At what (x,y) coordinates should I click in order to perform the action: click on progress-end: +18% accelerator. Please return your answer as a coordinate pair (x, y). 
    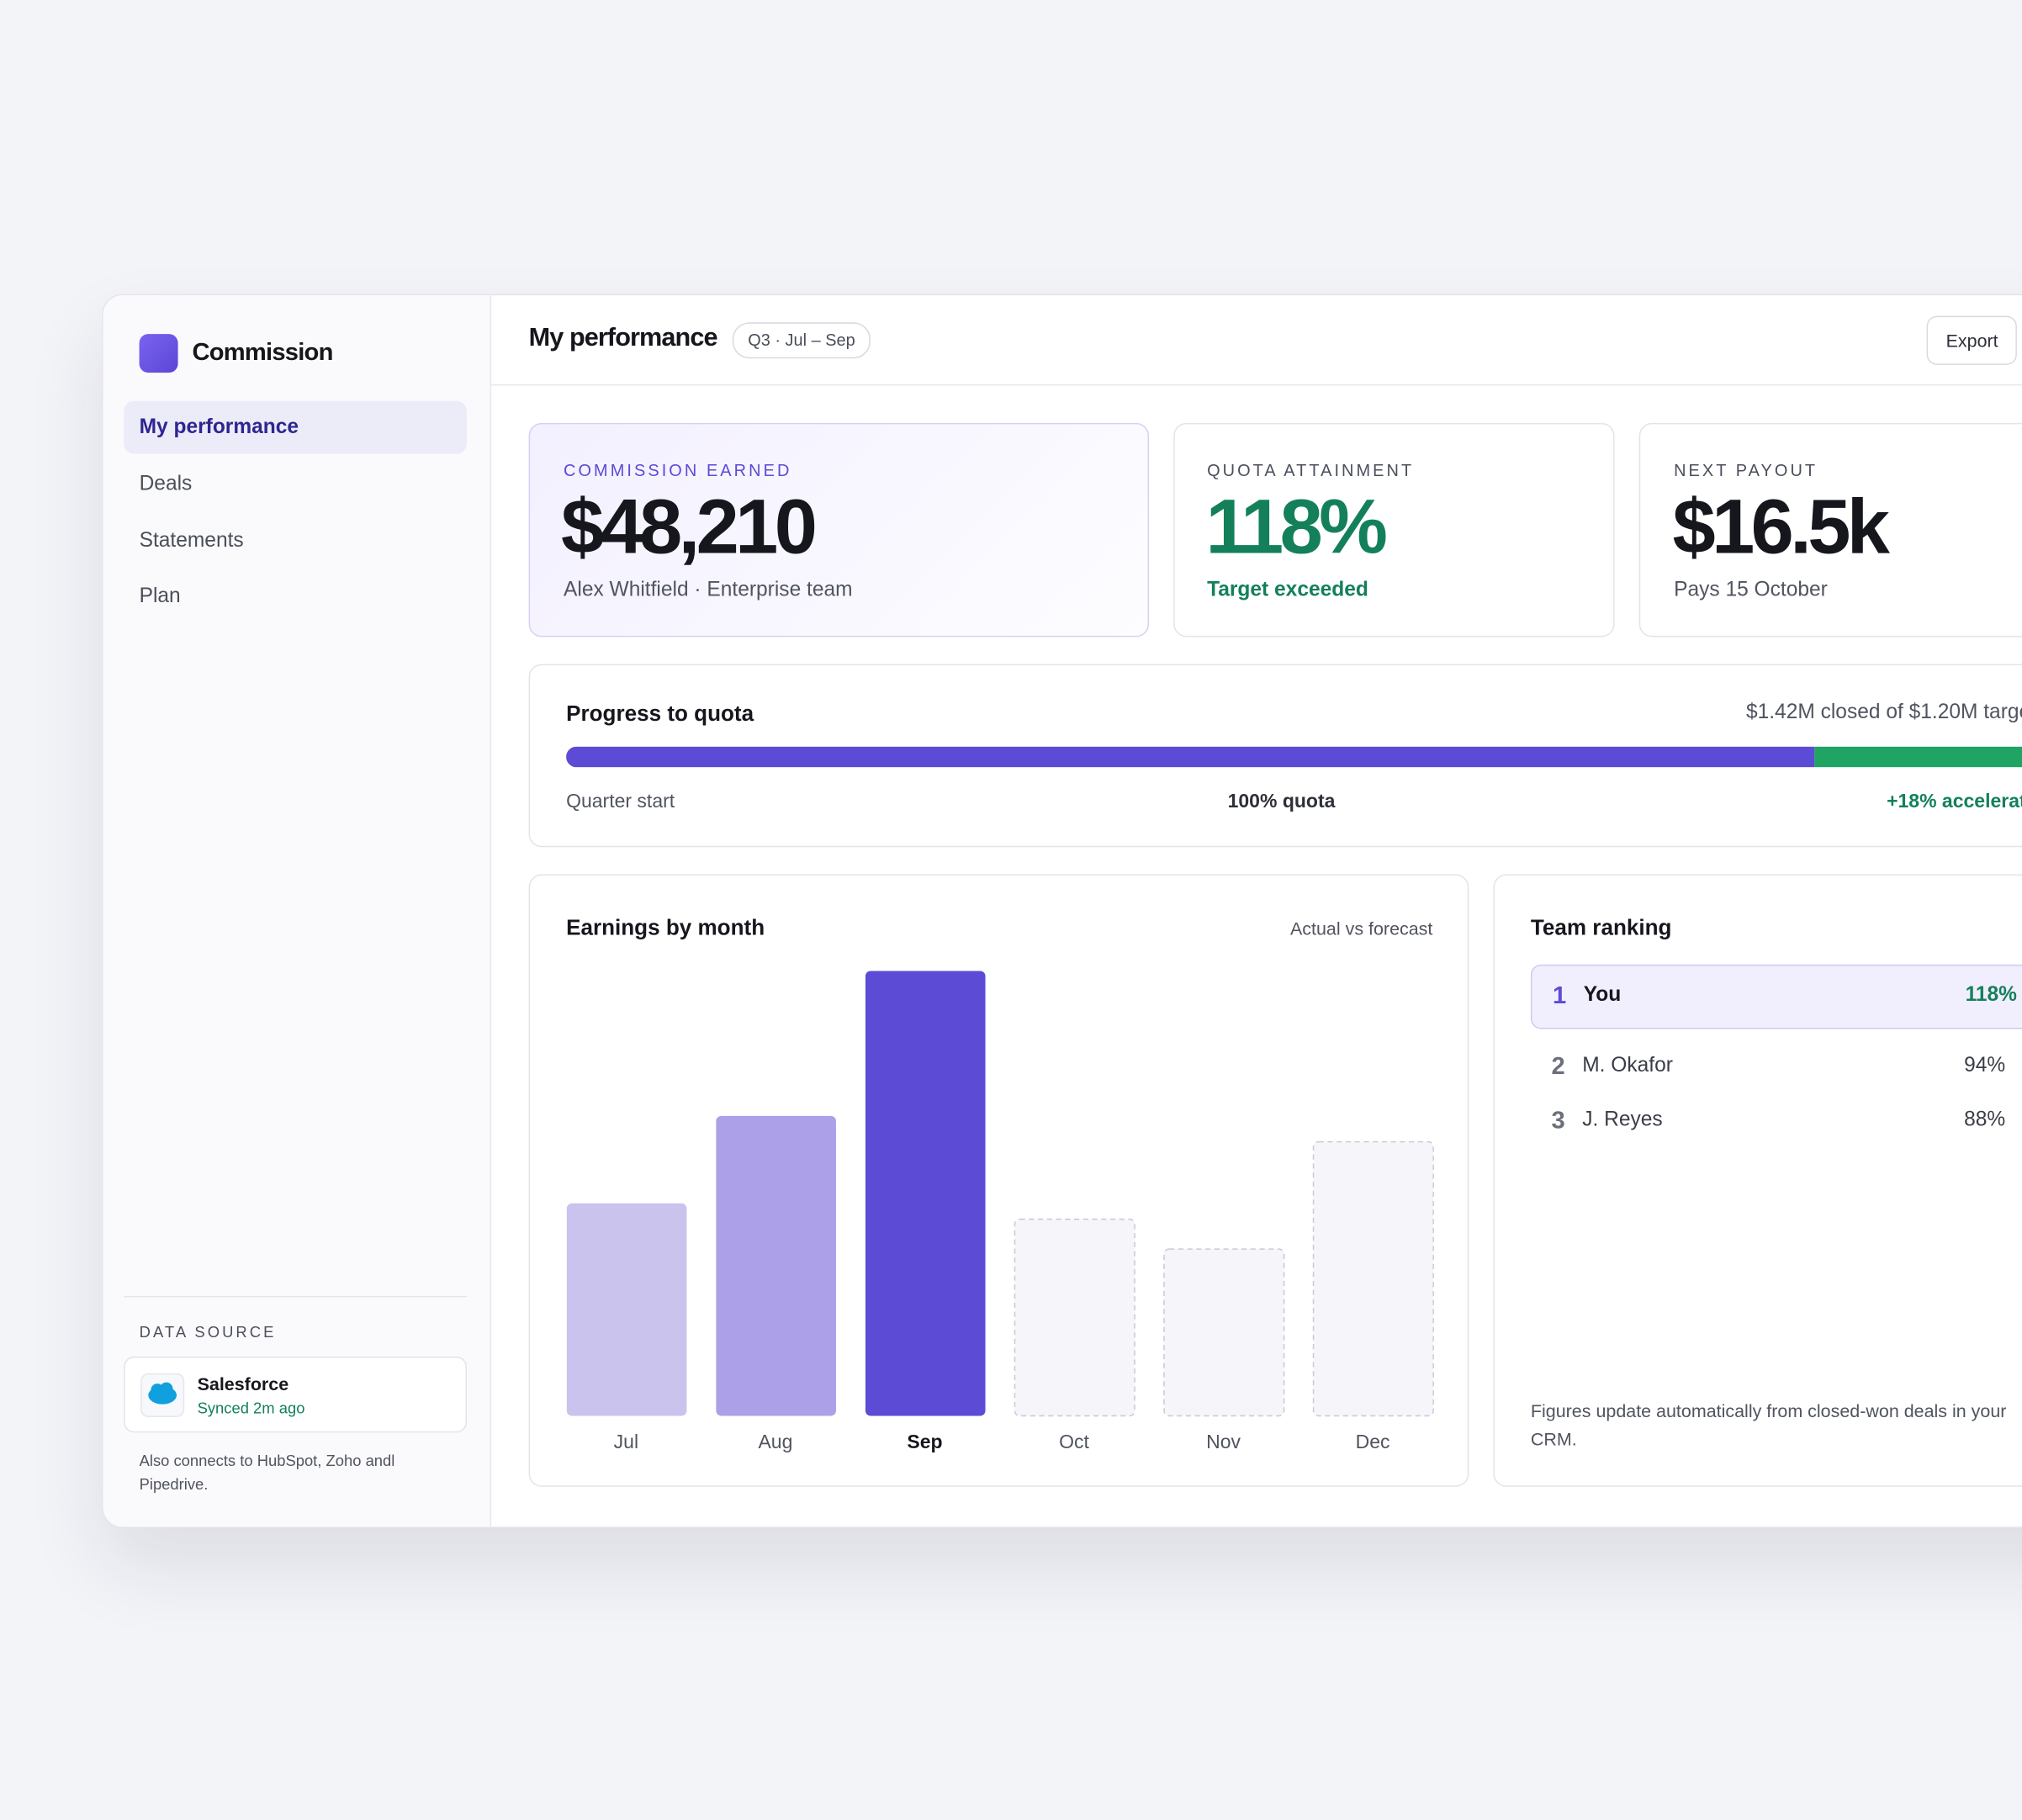
    Looking at the image, I should click on (1954, 801).